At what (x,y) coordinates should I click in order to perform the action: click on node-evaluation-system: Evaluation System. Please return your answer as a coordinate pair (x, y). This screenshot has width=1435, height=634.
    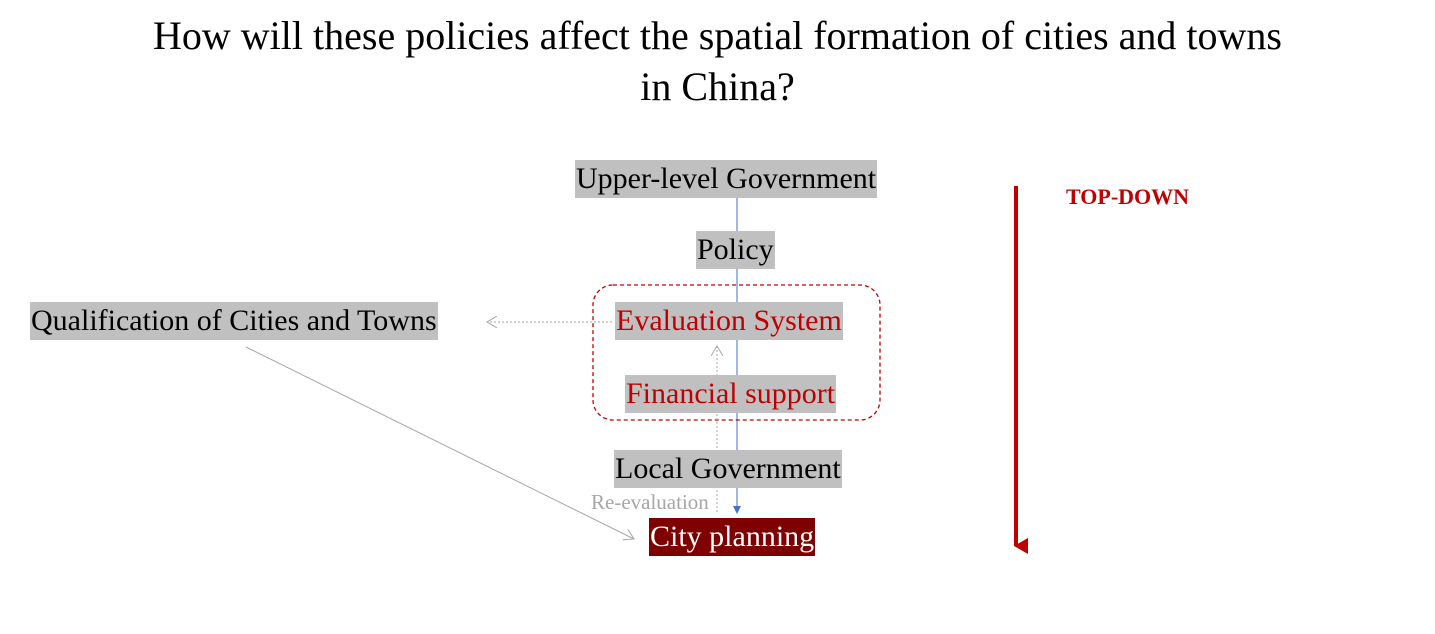
    Looking at the image, I should click on (729, 321).